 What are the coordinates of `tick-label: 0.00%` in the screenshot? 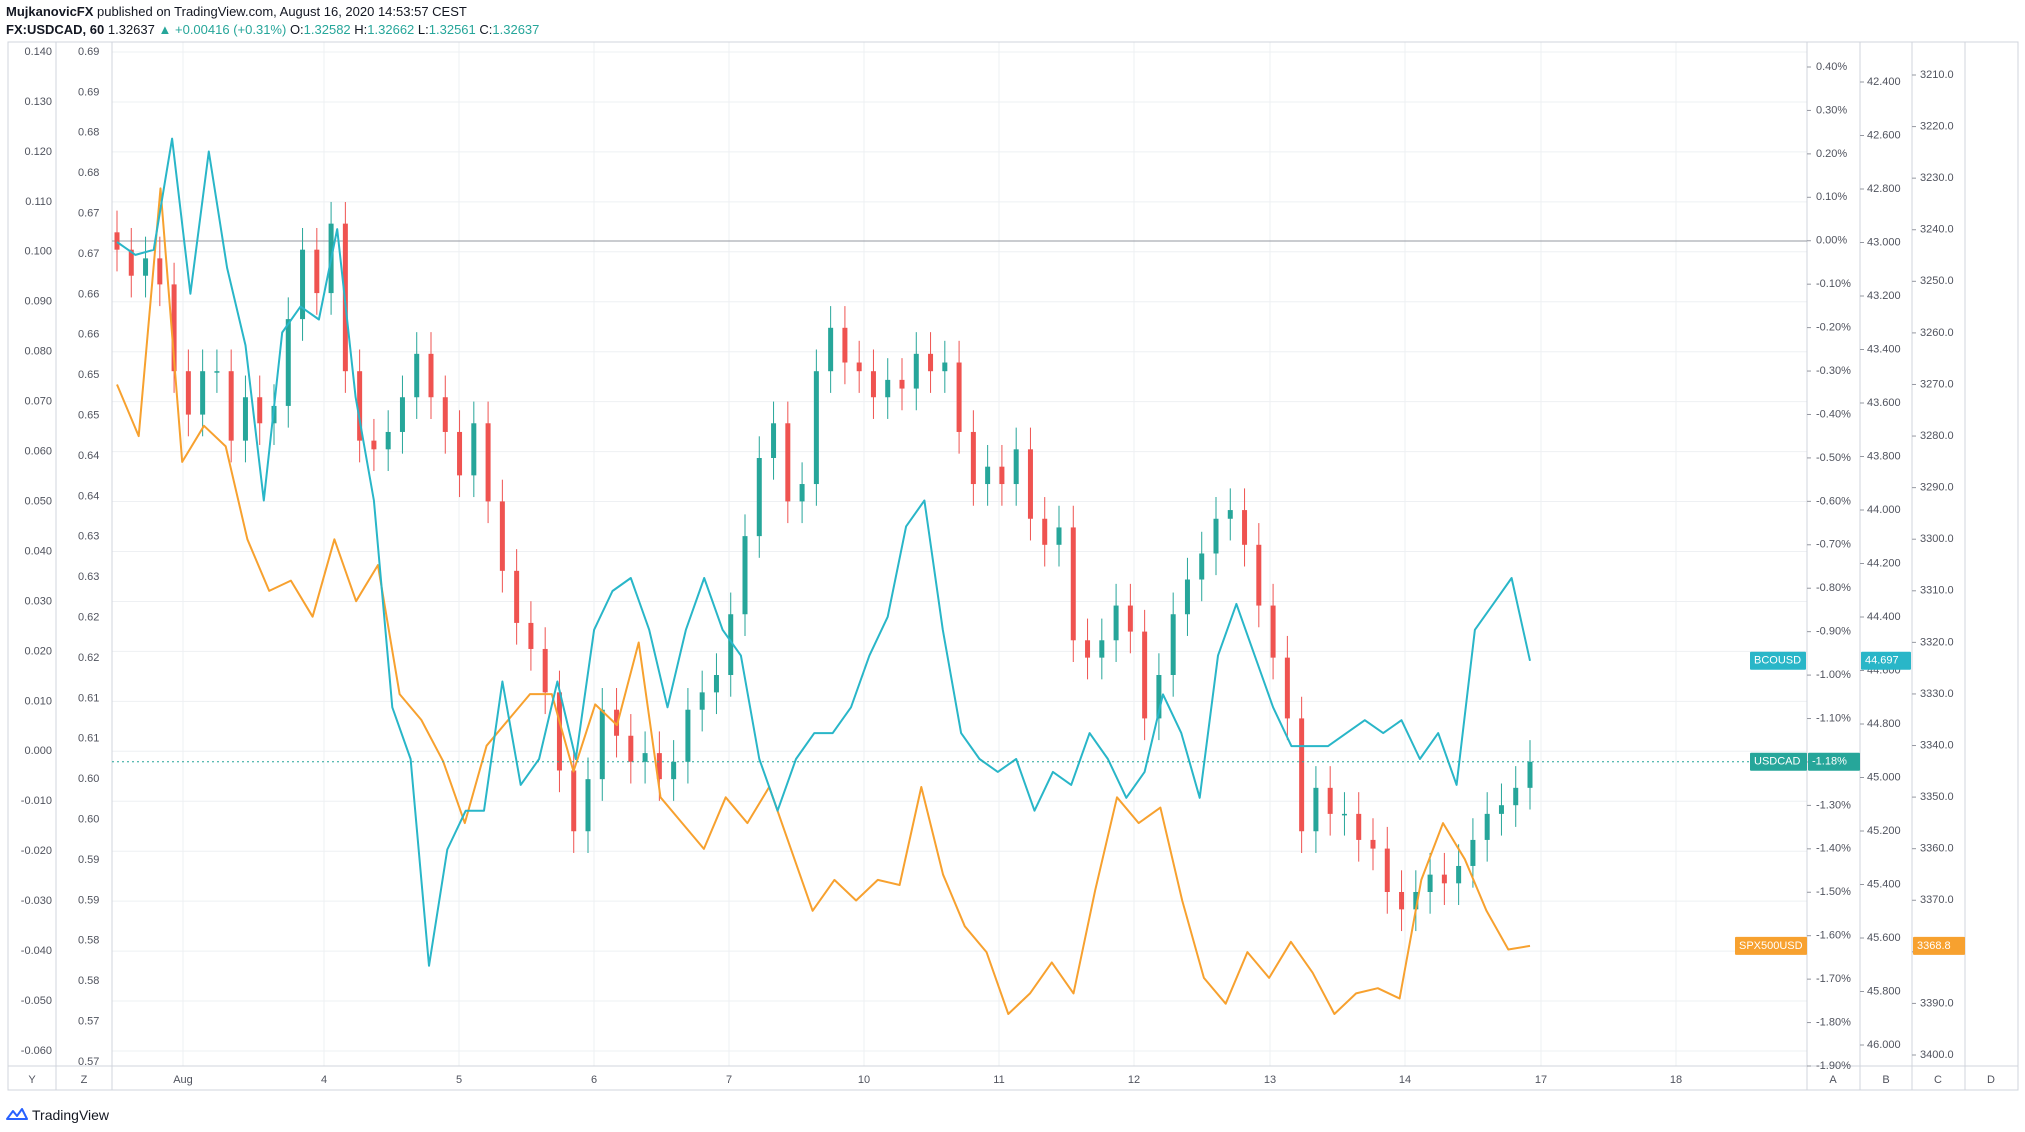 It's located at (1831, 241).